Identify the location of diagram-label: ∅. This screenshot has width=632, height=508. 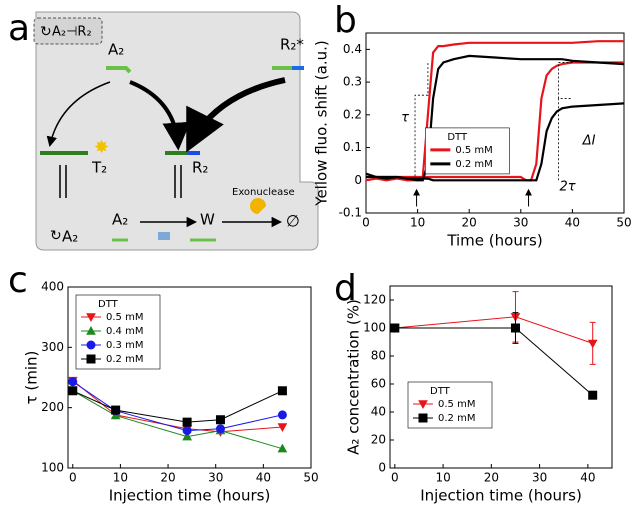
(293, 221).